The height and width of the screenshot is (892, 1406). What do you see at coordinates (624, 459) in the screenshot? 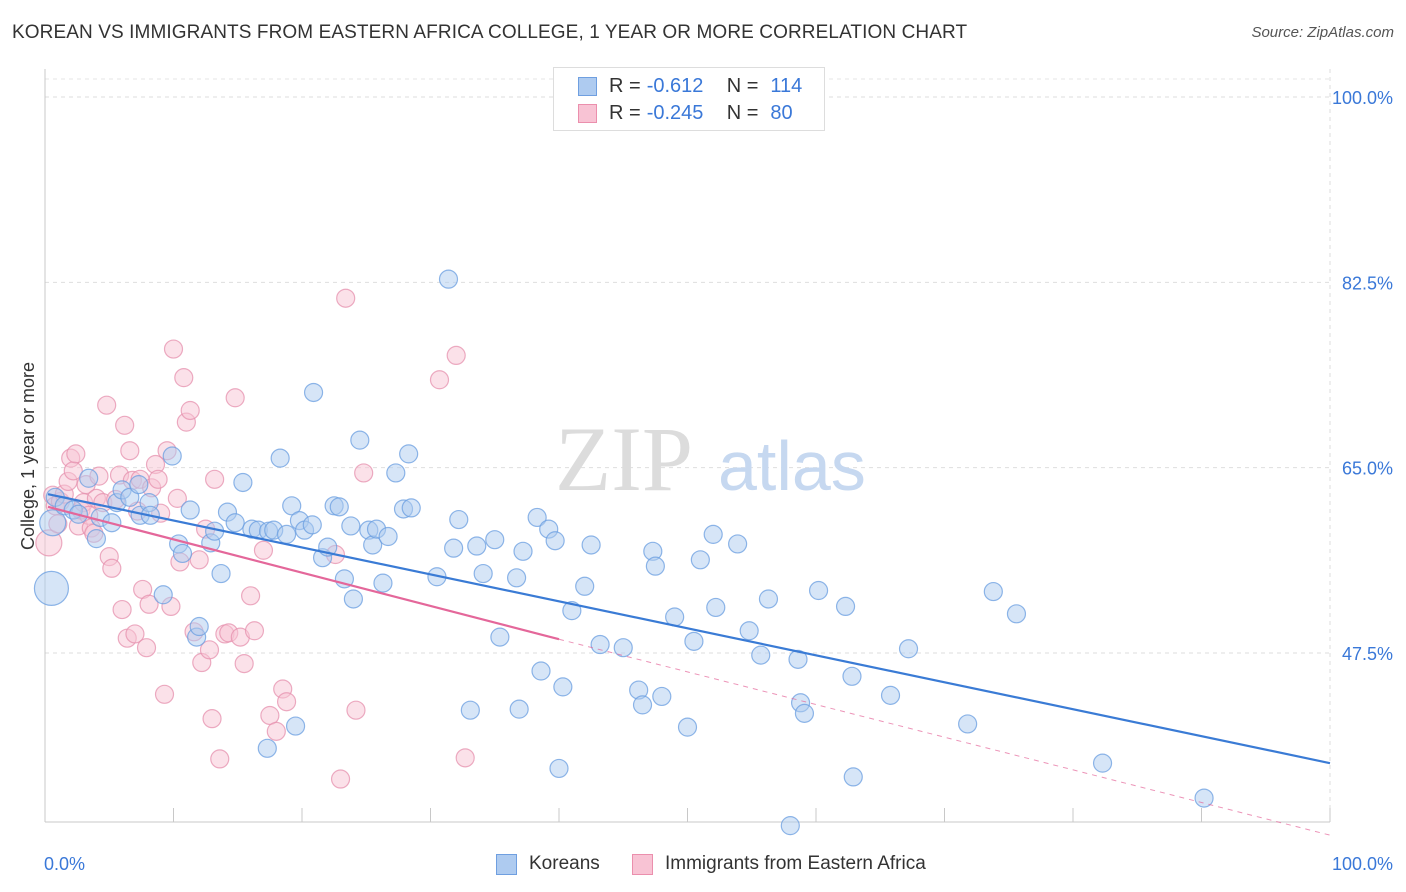
I see `watermark-zip: ZIP` at bounding box center [624, 459].